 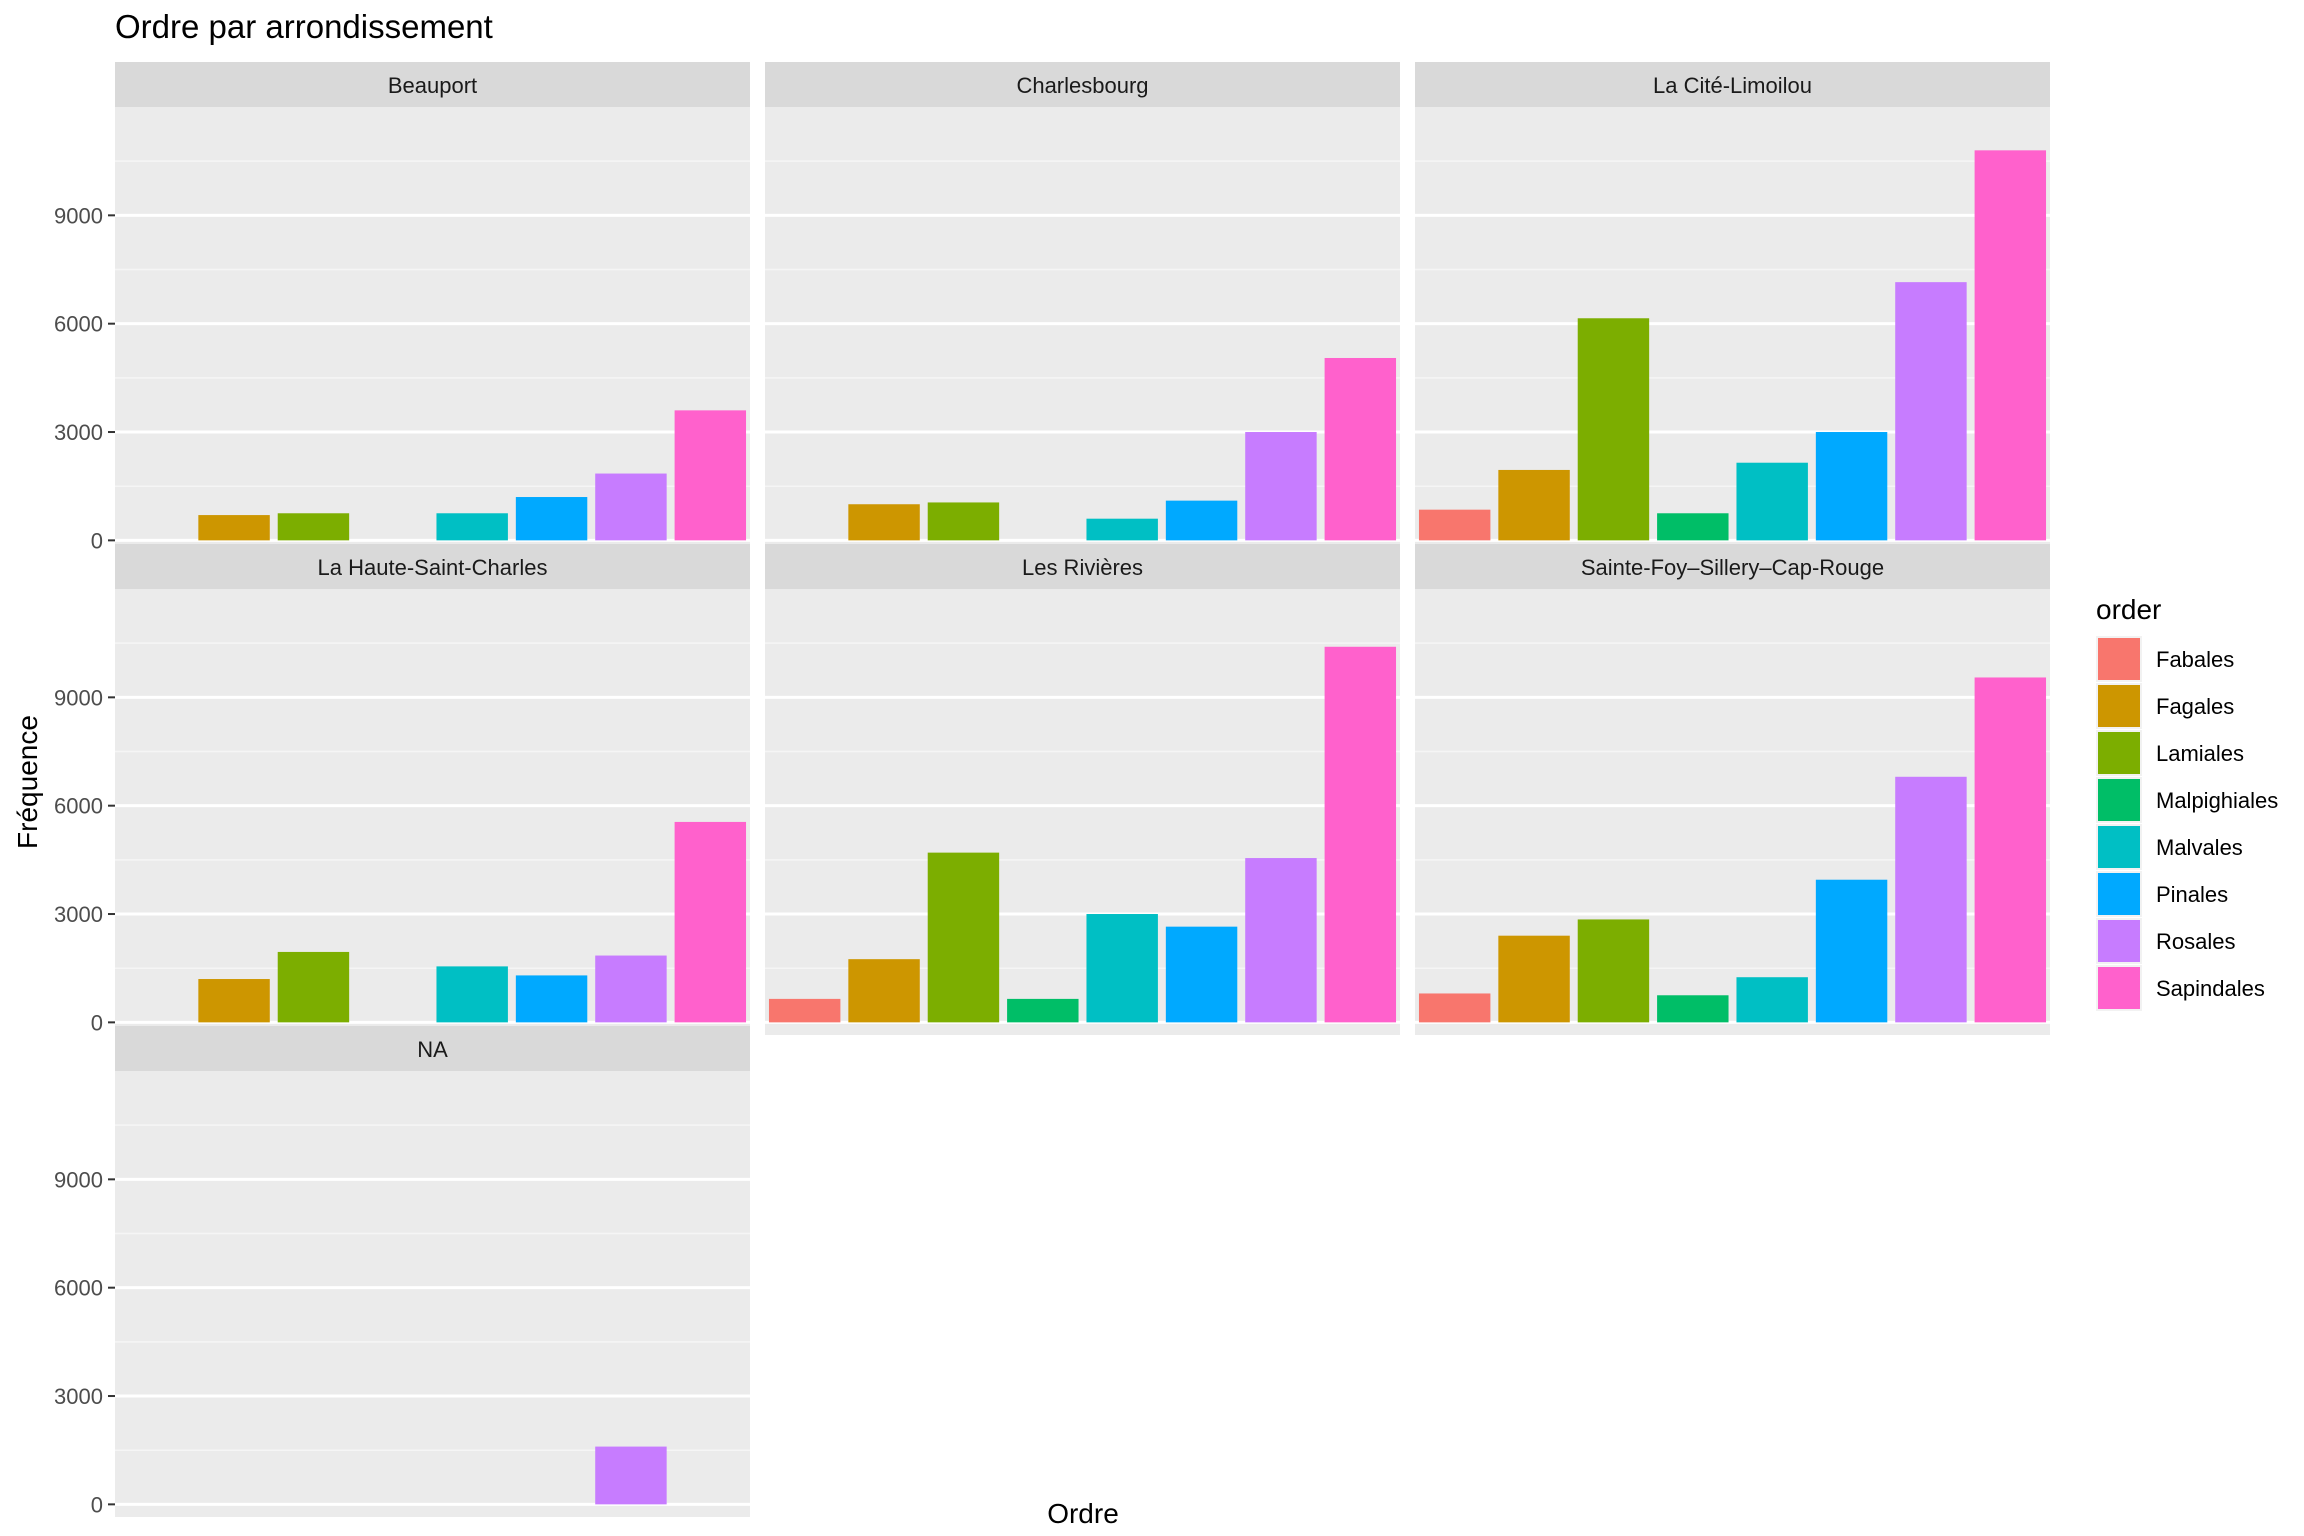 What do you see at coordinates (1732, 307) in the screenshot?
I see `facet-la-cit-limoilou: La Cité-Limoilou` at bounding box center [1732, 307].